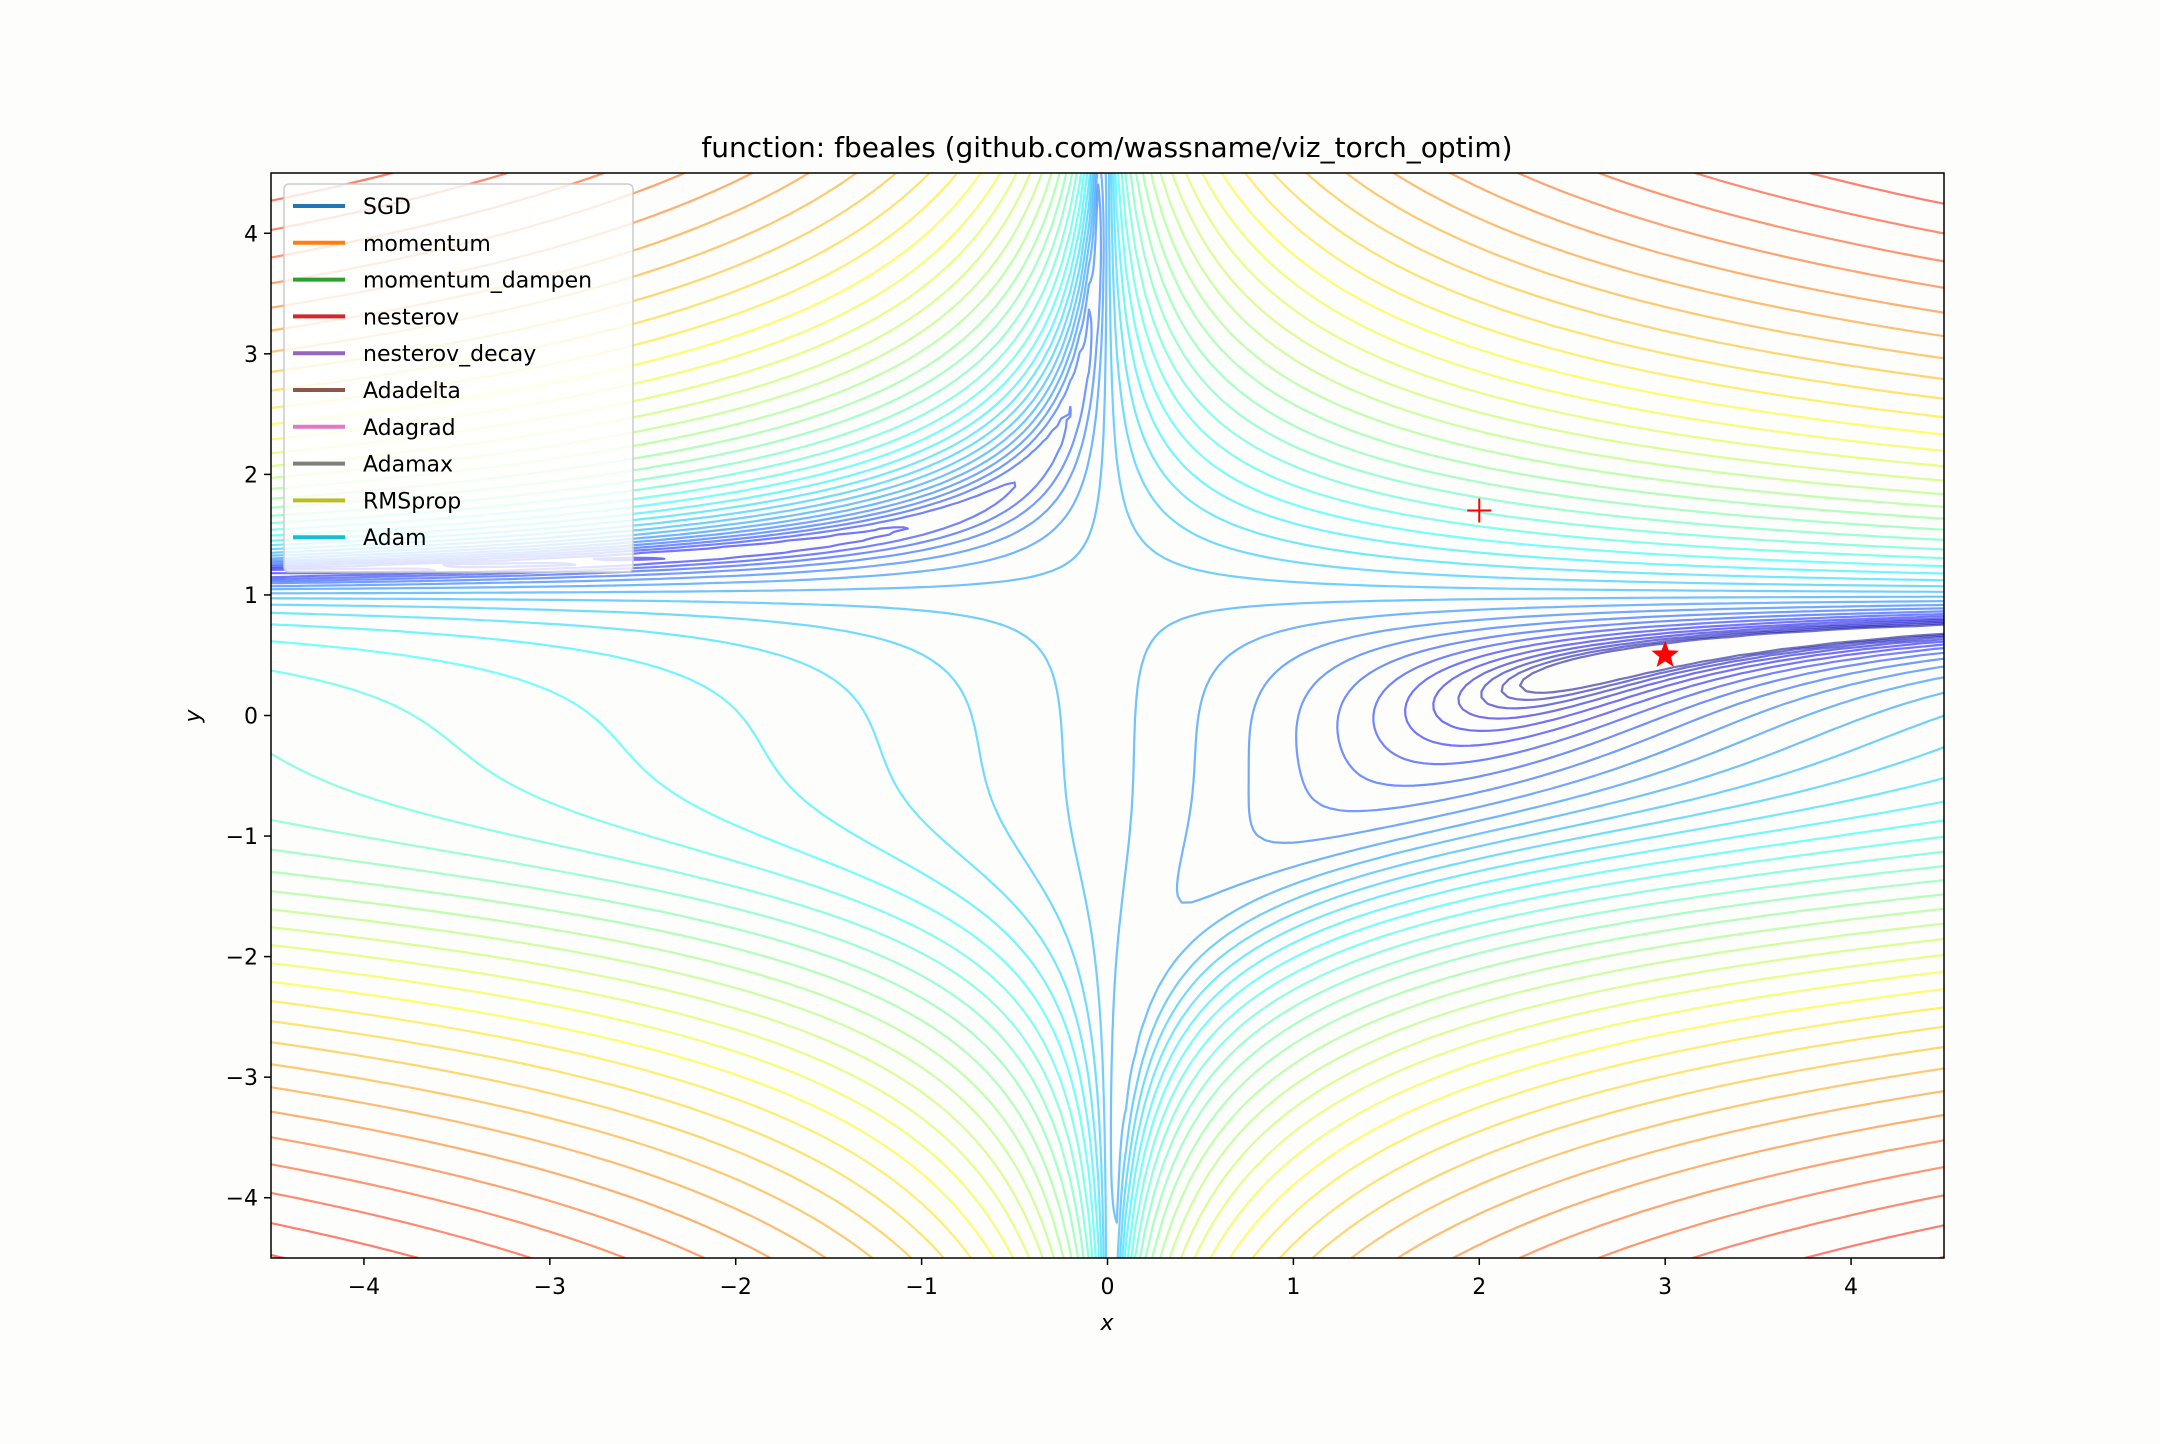 This screenshot has height=1444, width=2160. What do you see at coordinates (921, 1287) in the screenshot?
I see `x-tick-label: −1` at bounding box center [921, 1287].